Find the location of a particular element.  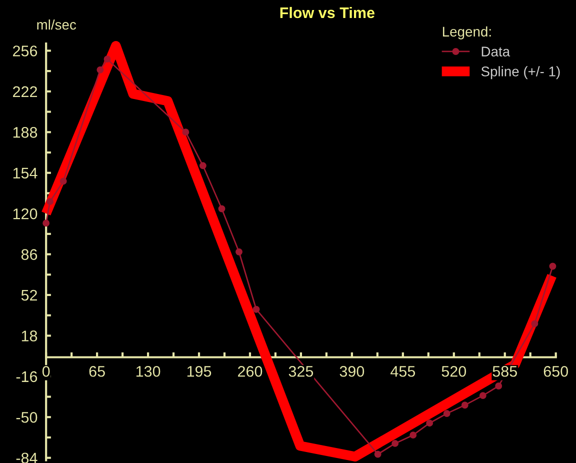

x-tick-label: 585 is located at coordinates (504, 371).